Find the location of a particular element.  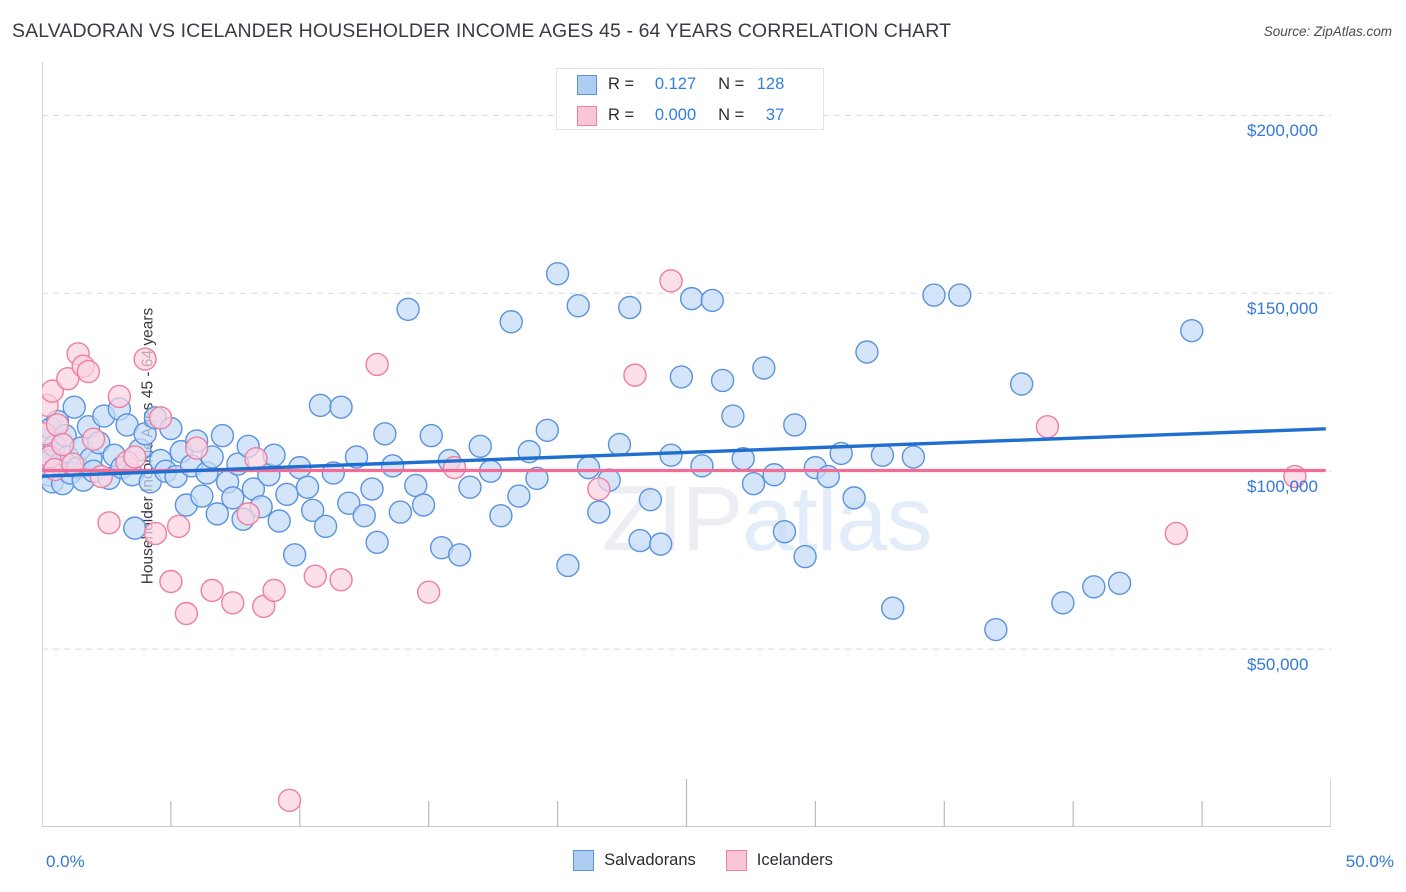

legend-item-icelanders: Icelanders is located at coordinates (779, 860).